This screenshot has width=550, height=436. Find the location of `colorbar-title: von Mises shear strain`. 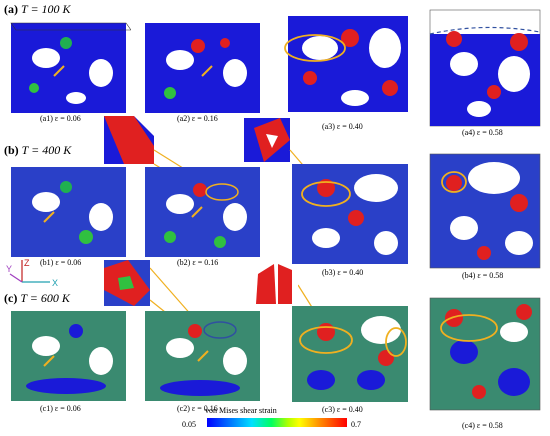

colorbar-title: von Mises shear strain is located at coordinates (241, 410).